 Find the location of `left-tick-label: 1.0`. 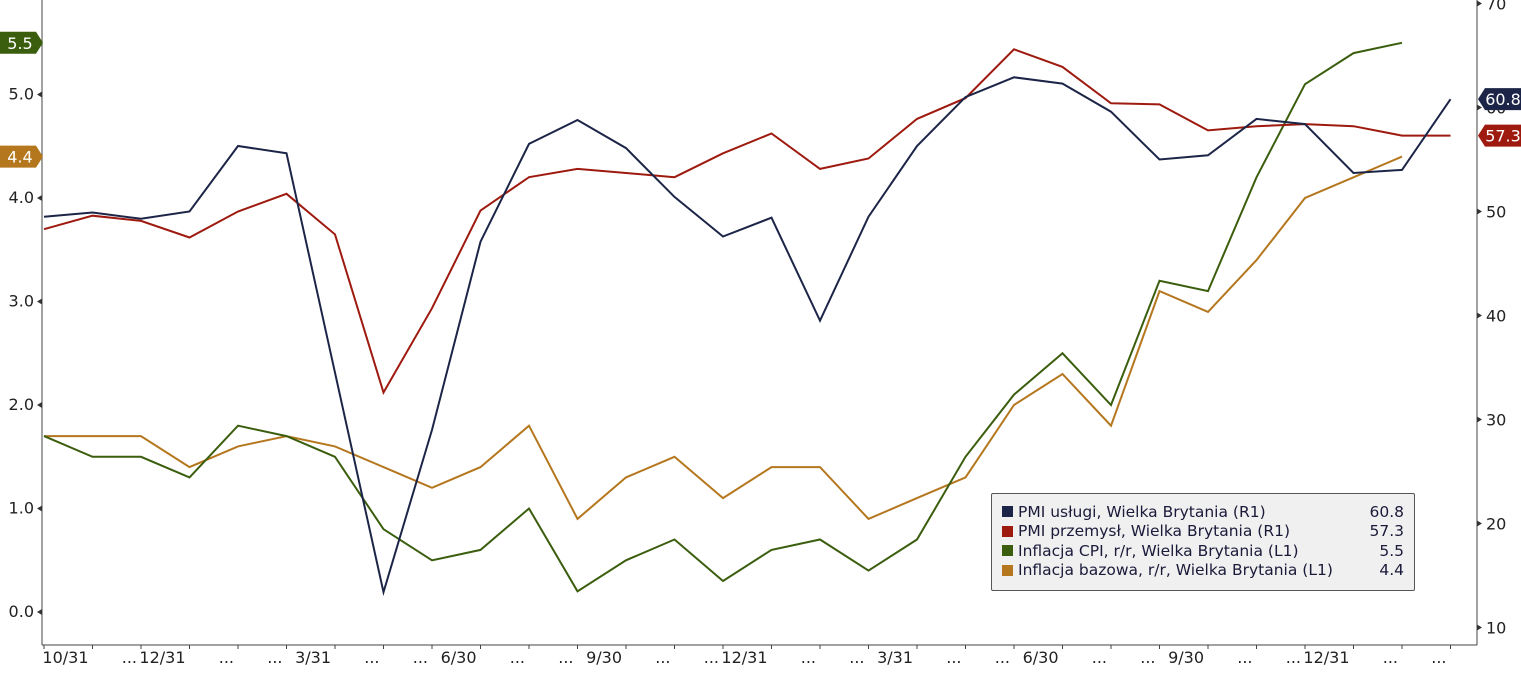

left-tick-label: 1.0 is located at coordinates (21, 508).